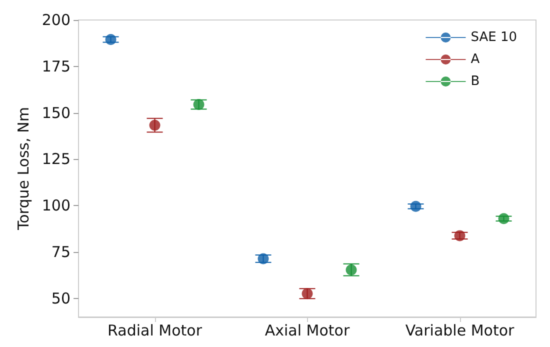 This screenshot has height=347, width=550. I want to click on x-tick-label: Variable Motor, so click(460, 331).